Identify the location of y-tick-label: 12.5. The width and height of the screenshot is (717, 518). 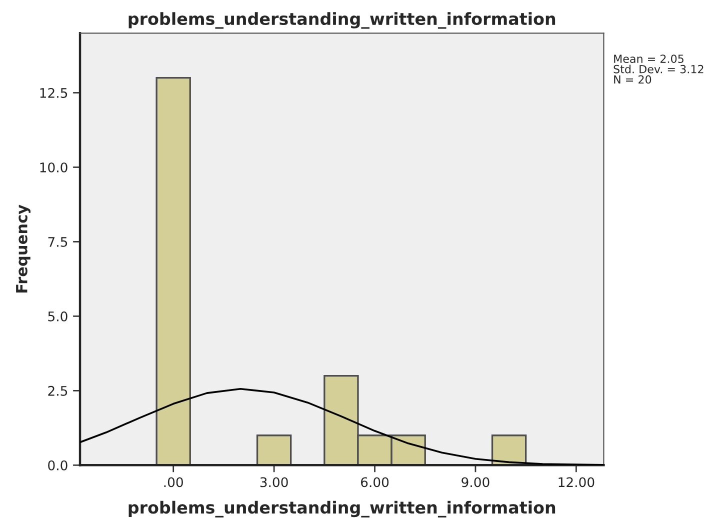
(54, 93).